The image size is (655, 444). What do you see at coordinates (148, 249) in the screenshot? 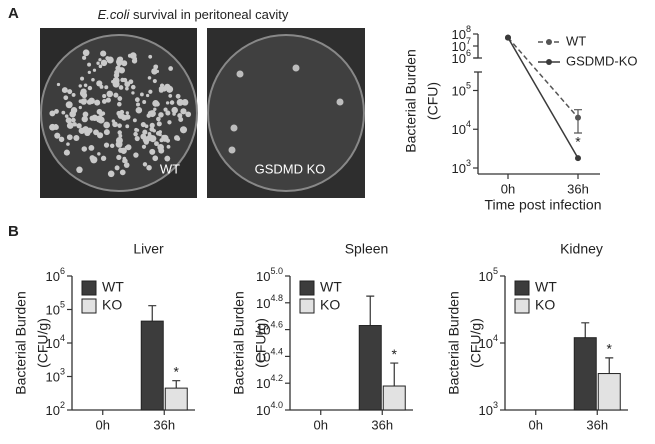
I see `chart-title: Liver` at bounding box center [148, 249].